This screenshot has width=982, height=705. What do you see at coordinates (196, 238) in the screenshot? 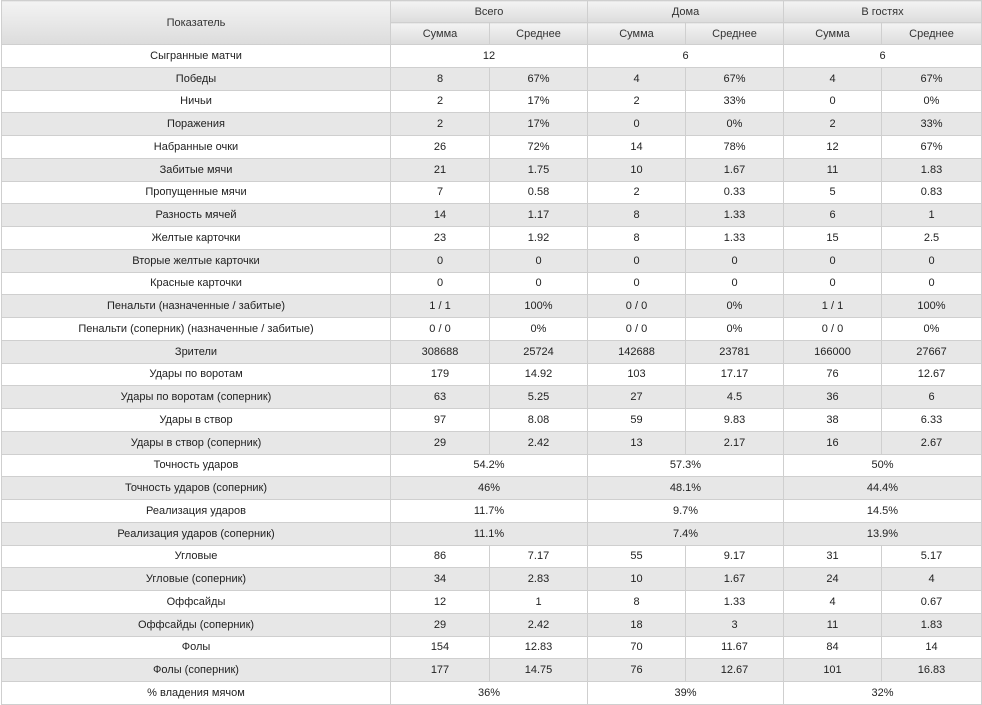
I see `row-label: Желтые карточки` at bounding box center [196, 238].